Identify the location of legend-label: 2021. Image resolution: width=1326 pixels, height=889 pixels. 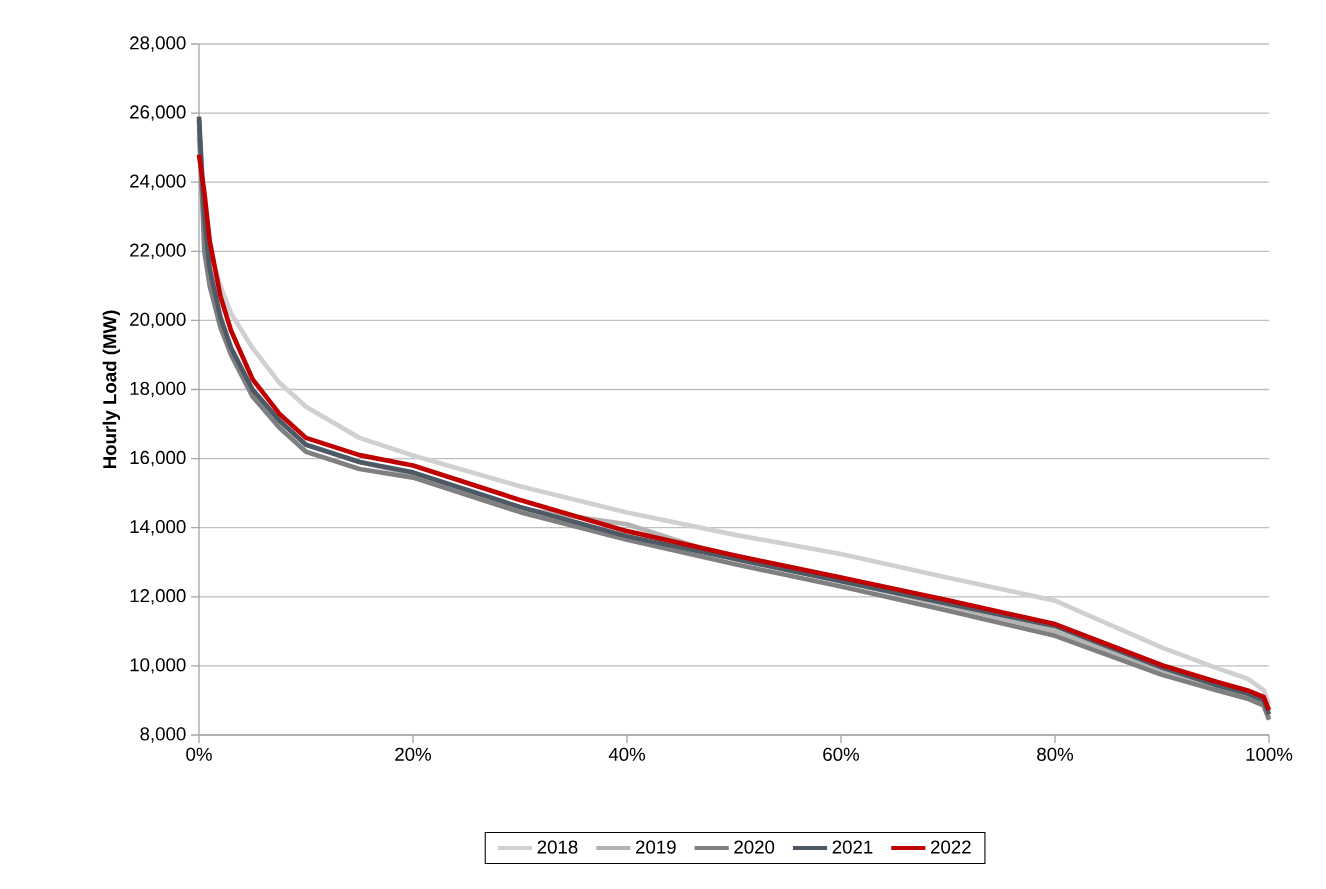
(852, 847).